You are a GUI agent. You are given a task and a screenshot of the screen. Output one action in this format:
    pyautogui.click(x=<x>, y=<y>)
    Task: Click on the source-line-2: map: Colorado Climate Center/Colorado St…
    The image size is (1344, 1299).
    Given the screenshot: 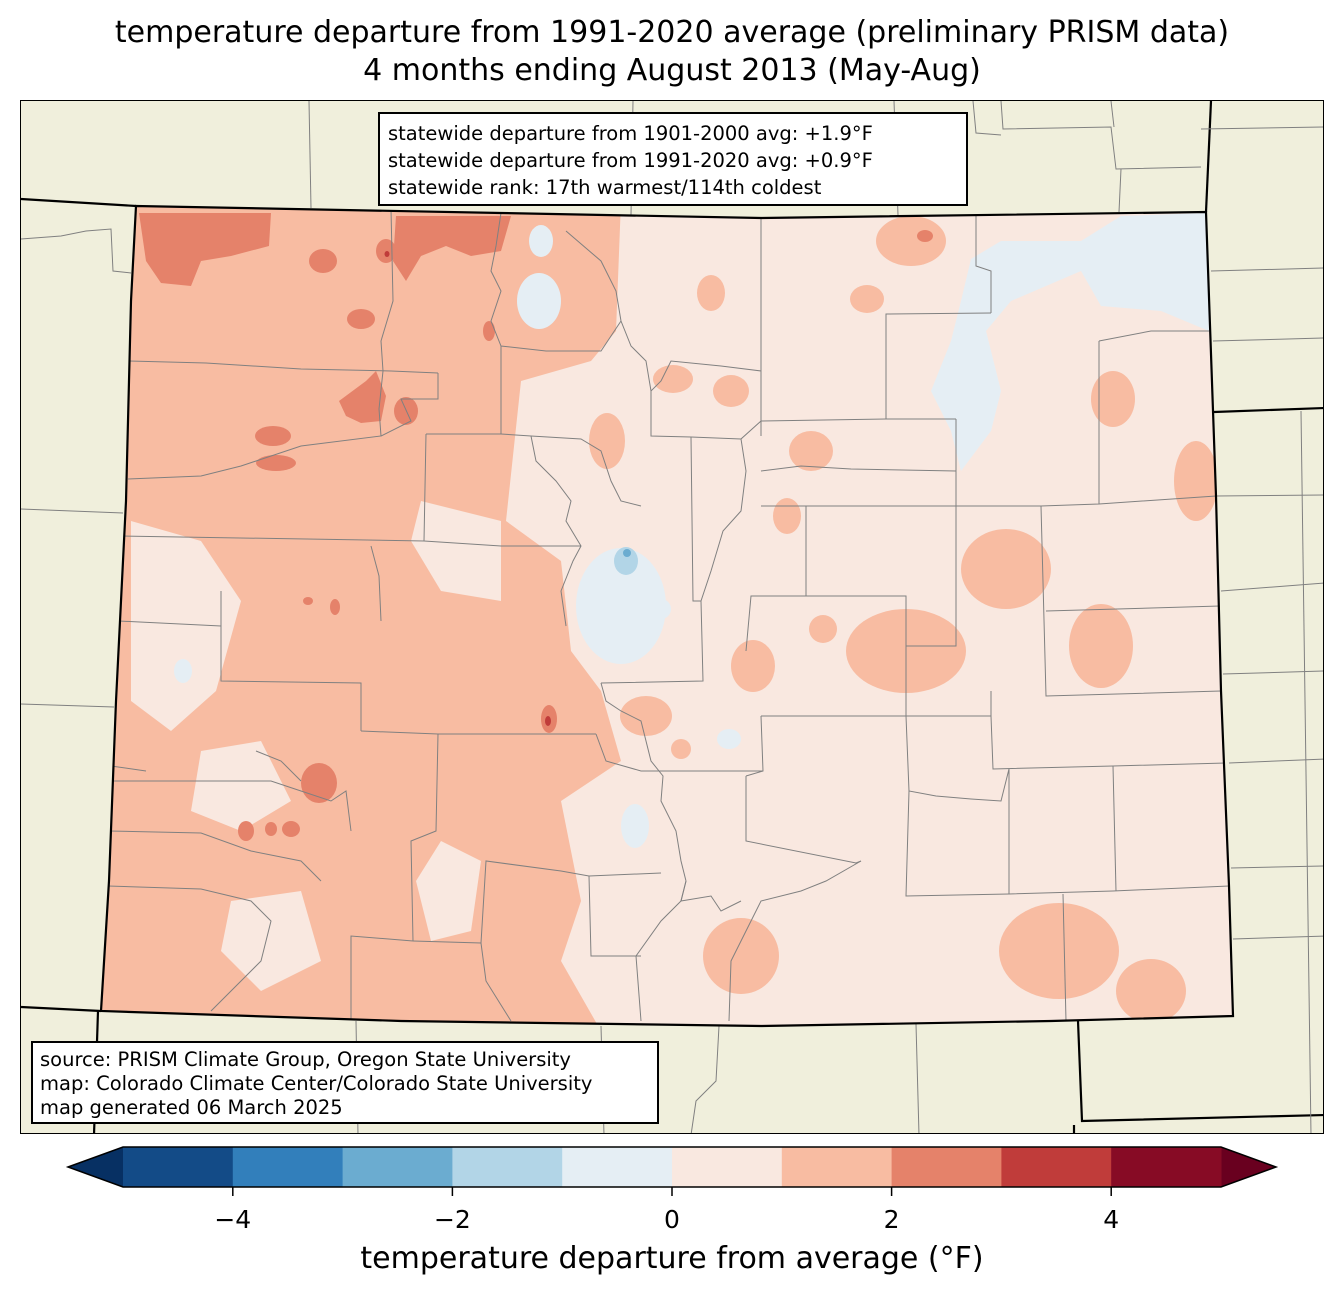 What is the action you would take?
    pyautogui.click(x=316, y=1083)
    